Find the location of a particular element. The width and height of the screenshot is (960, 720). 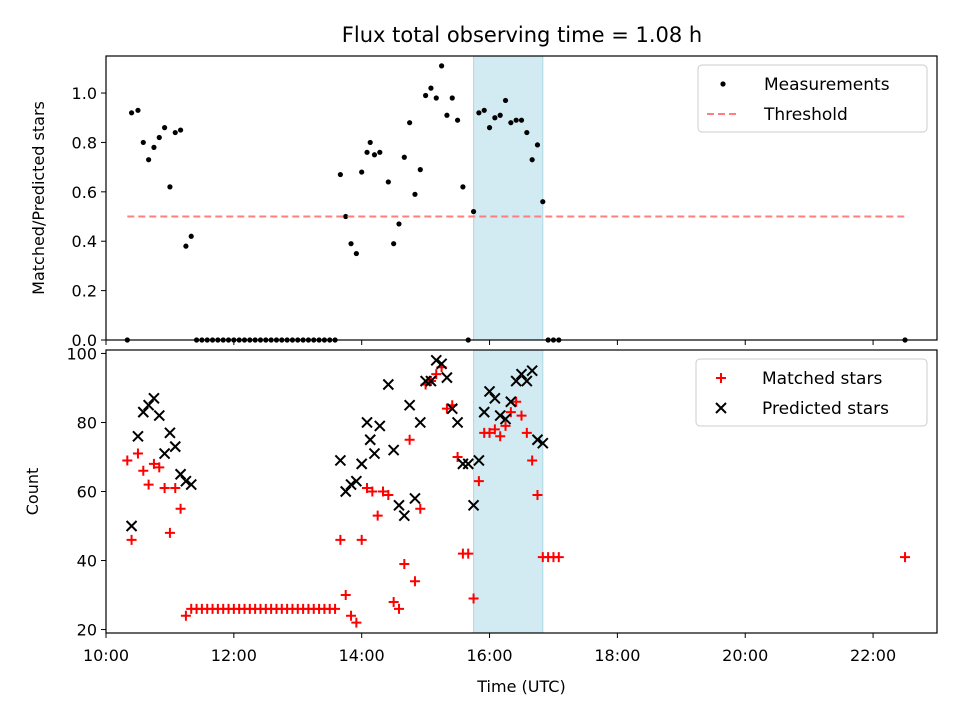

y-tick-label: 100 is located at coordinates (81, 353).